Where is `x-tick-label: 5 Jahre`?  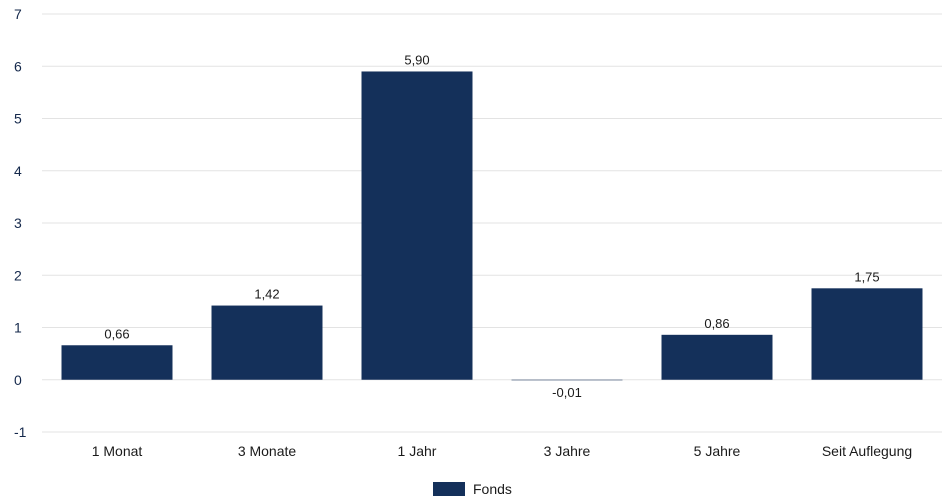 x-tick-label: 5 Jahre is located at coordinates (717, 451).